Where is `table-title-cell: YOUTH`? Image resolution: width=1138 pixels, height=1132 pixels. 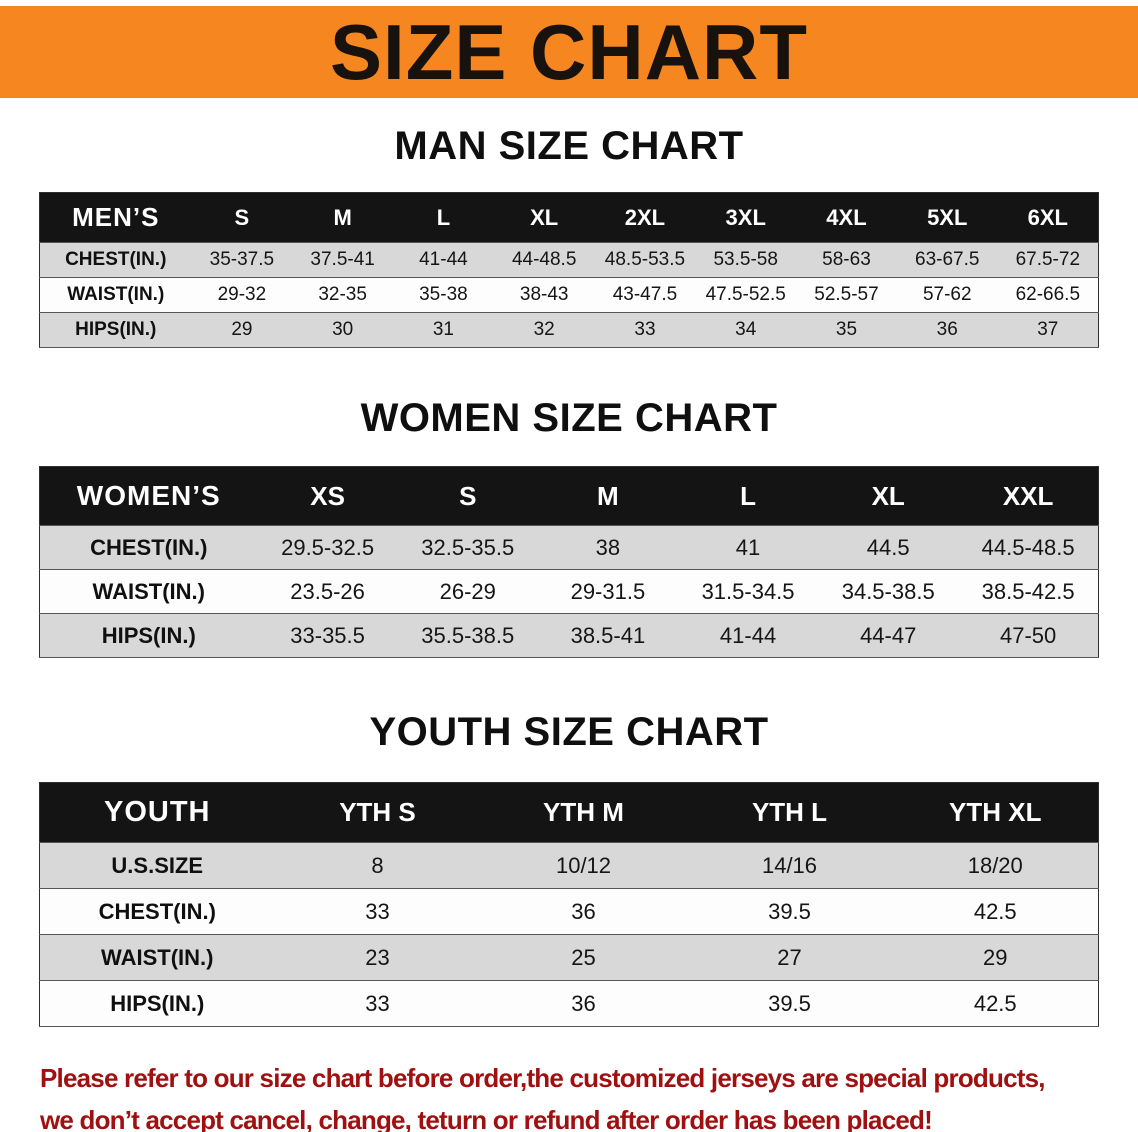
table-title-cell: YOUTH is located at coordinates (157, 812).